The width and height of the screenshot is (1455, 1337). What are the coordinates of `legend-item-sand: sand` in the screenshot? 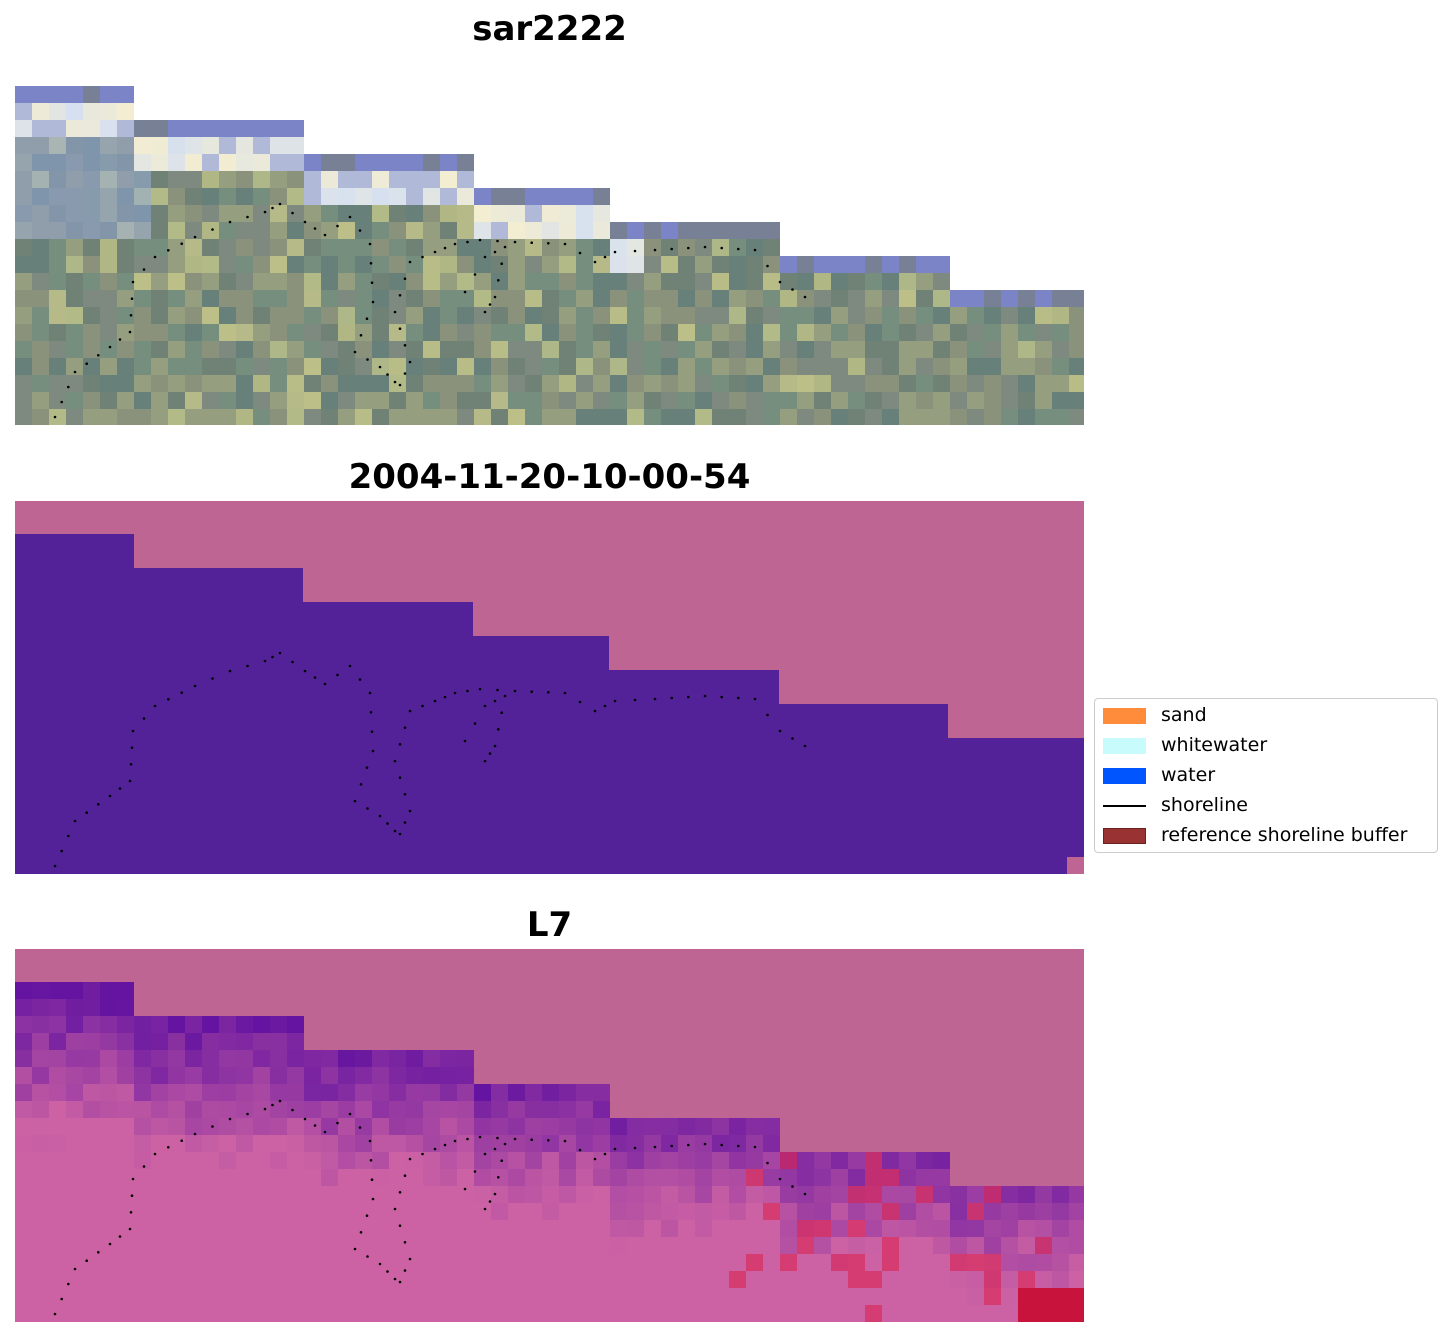 It's located at (1266, 716).